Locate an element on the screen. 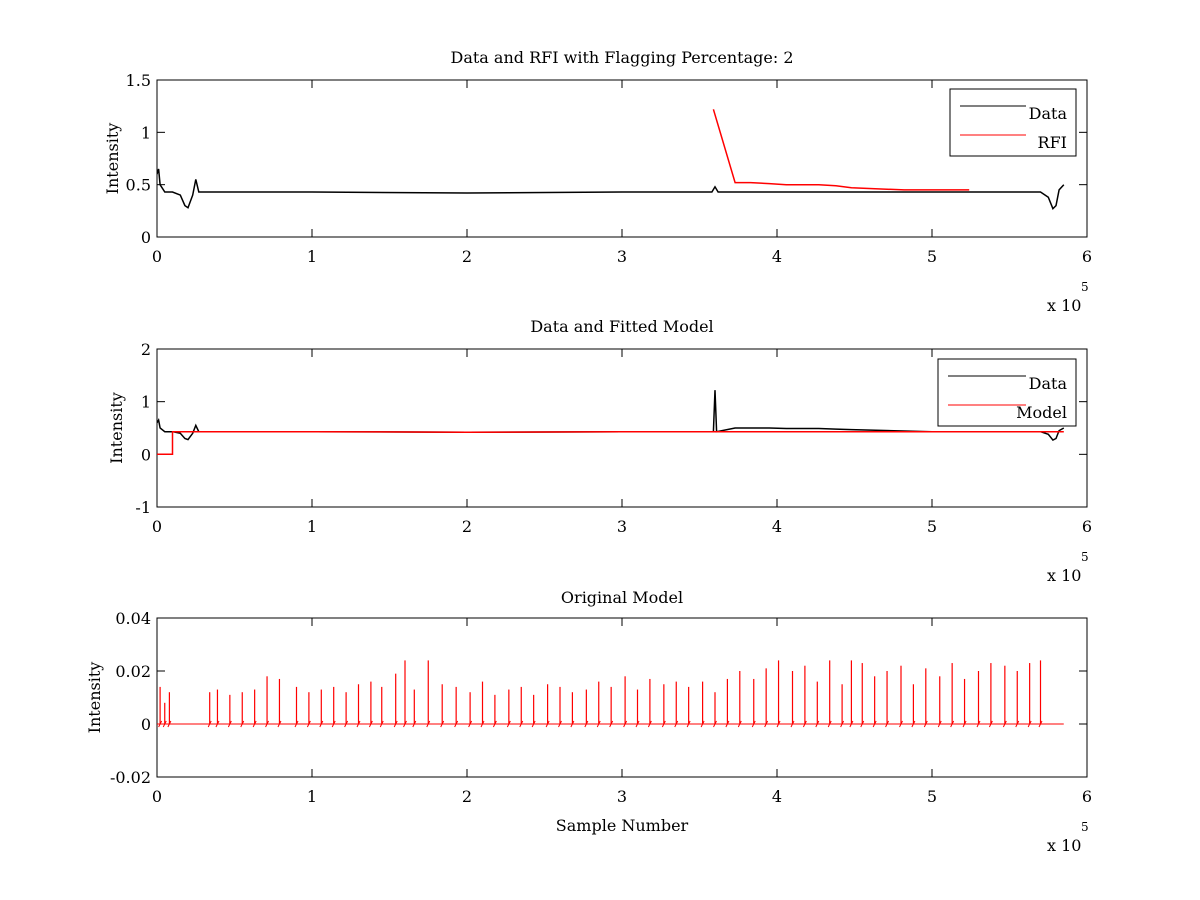  chart-title: Data and RFI with Flagging Percentage: 2 is located at coordinates (621, 57).